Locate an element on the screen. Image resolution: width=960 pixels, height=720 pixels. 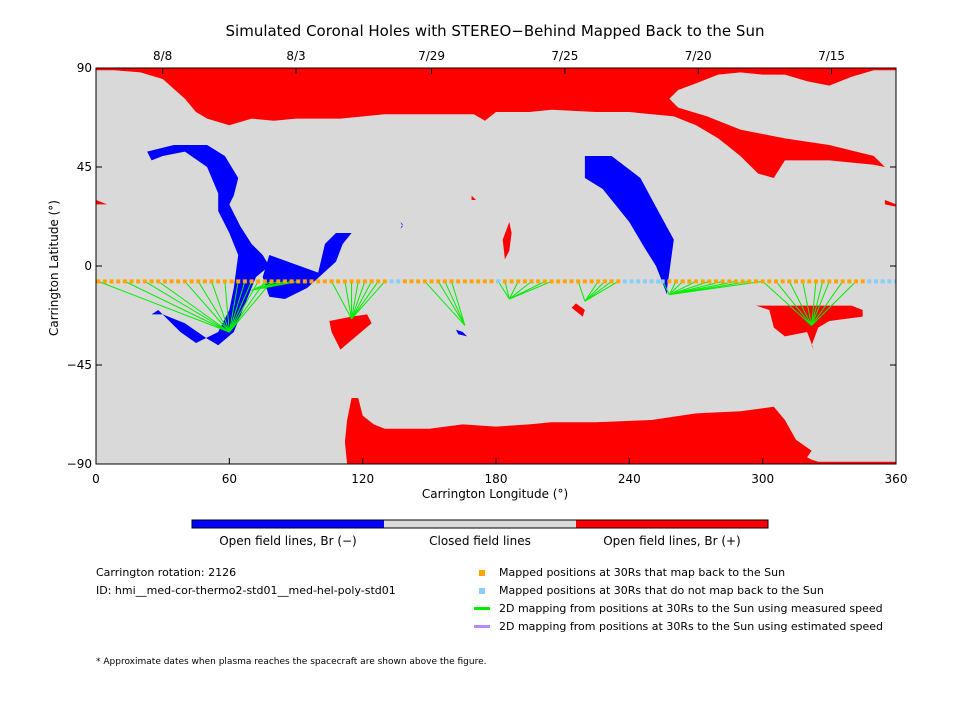
colorbar-label-negative: Open field lines, Br (−) is located at coordinates (288, 541).